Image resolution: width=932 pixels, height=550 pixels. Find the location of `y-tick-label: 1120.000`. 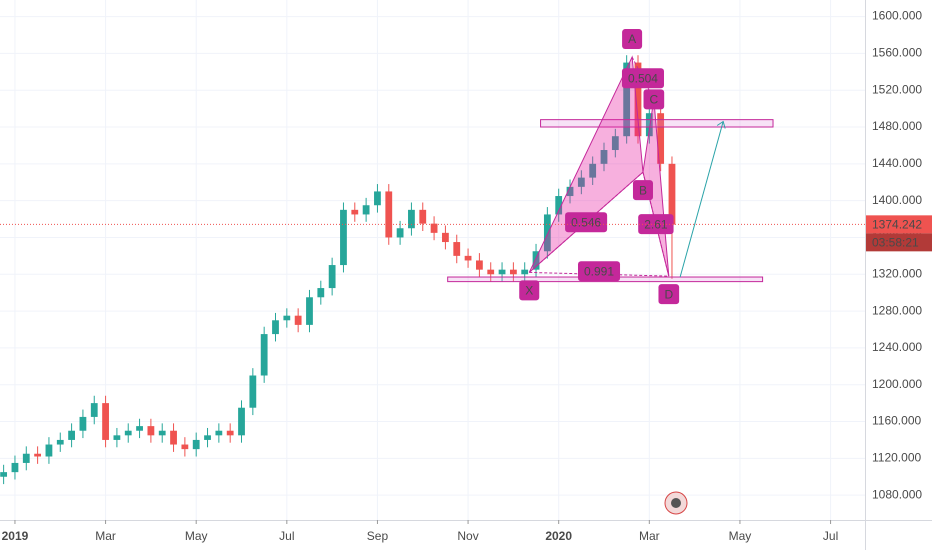

y-tick-label: 1120.000 is located at coordinates (896, 458).